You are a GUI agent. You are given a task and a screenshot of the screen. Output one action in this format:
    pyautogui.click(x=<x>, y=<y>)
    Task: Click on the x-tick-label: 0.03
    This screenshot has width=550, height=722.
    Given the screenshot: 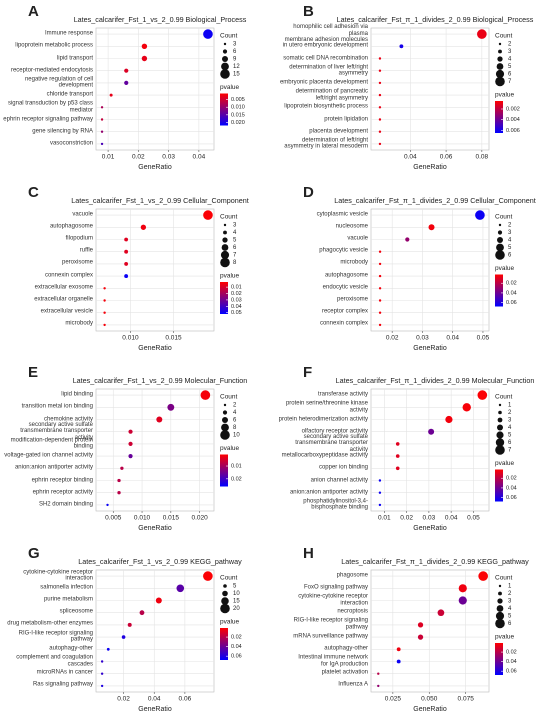 What is the action you would take?
    pyautogui.click(x=422, y=337)
    